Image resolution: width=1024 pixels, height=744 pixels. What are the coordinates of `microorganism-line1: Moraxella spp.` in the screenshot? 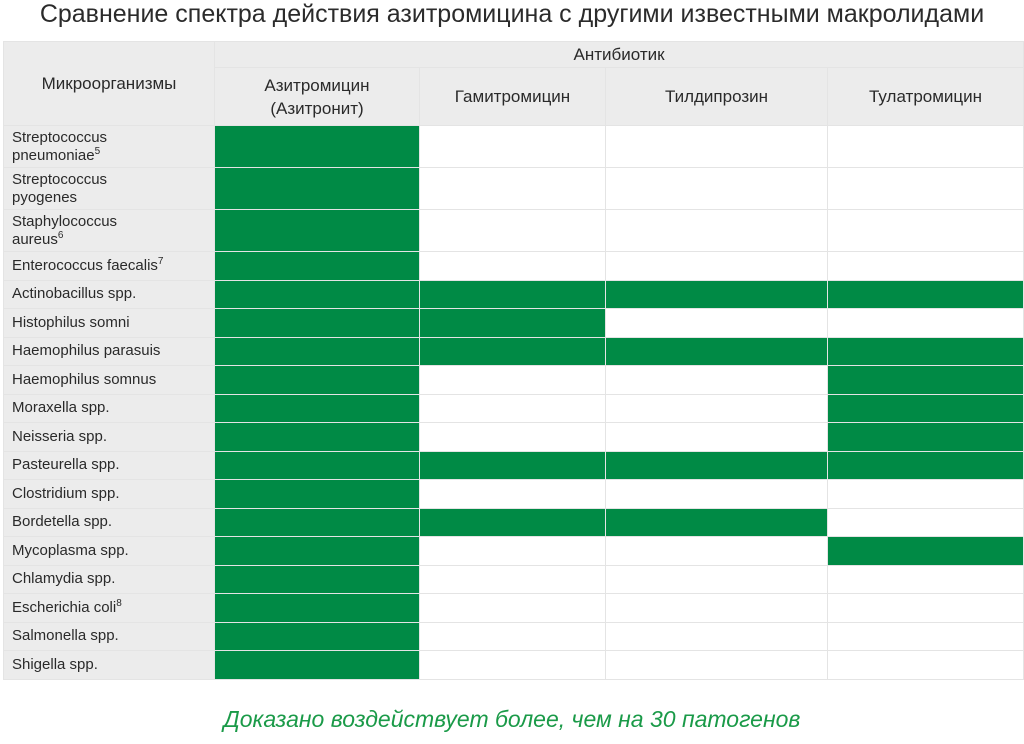 It's located at (61, 408).